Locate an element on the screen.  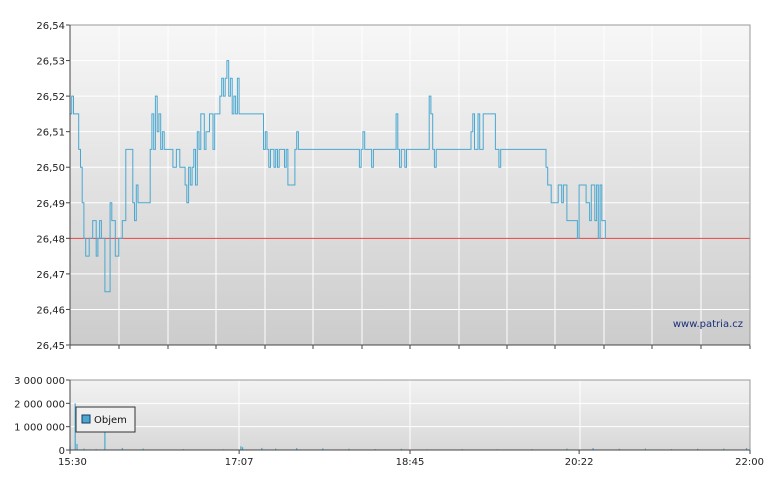
volume-y-tick-label: 3 000 000 is located at coordinates (39, 381).